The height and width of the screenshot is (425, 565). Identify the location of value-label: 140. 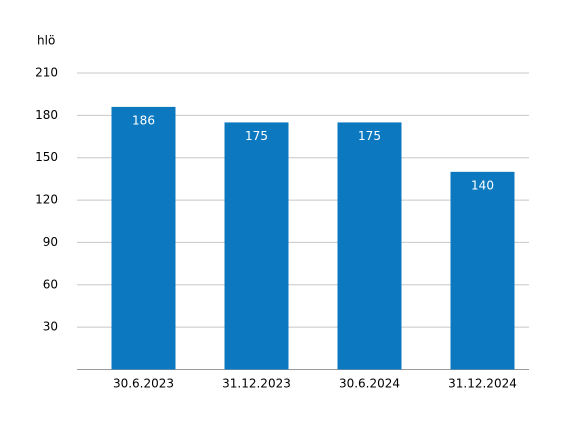
(482, 185).